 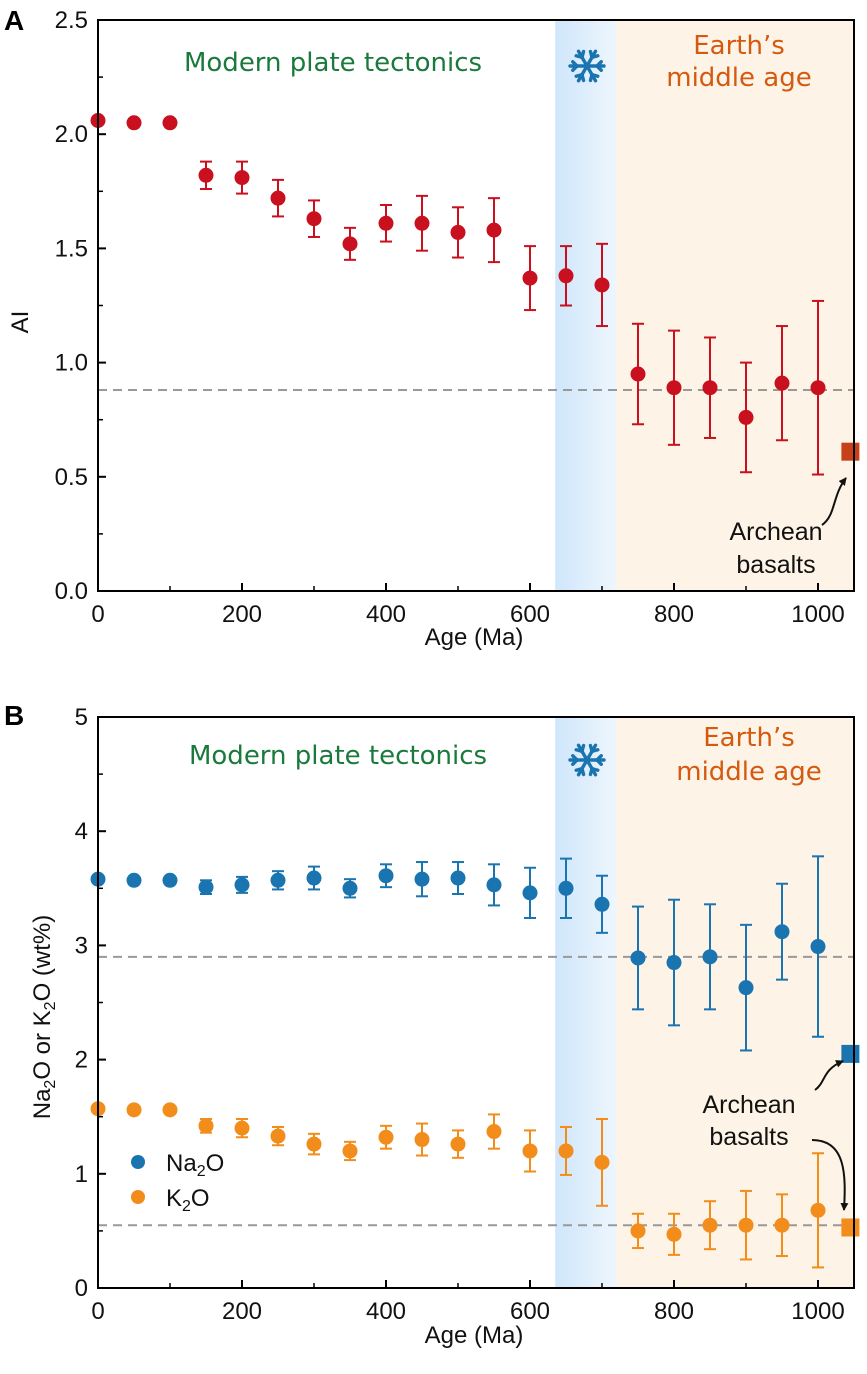 What do you see at coordinates (90, 1003) in the screenshot?
I see `y-ticks: 0 1 2 3 4 5` at bounding box center [90, 1003].